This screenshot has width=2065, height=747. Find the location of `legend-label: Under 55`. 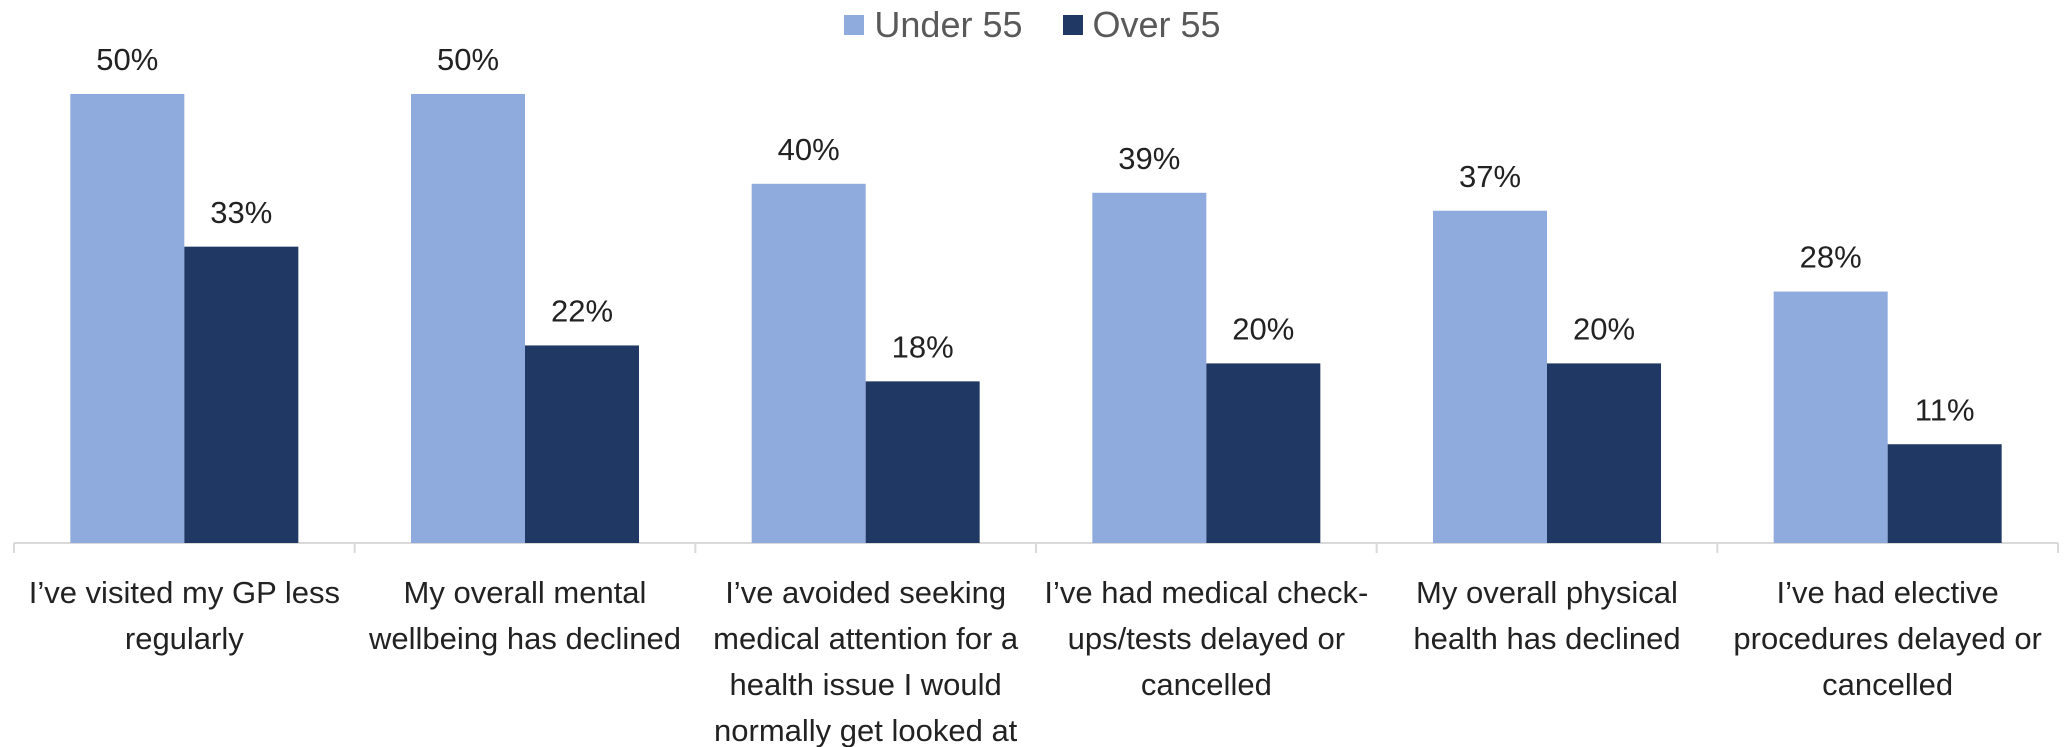

legend-label: Under 55 is located at coordinates (948, 24).